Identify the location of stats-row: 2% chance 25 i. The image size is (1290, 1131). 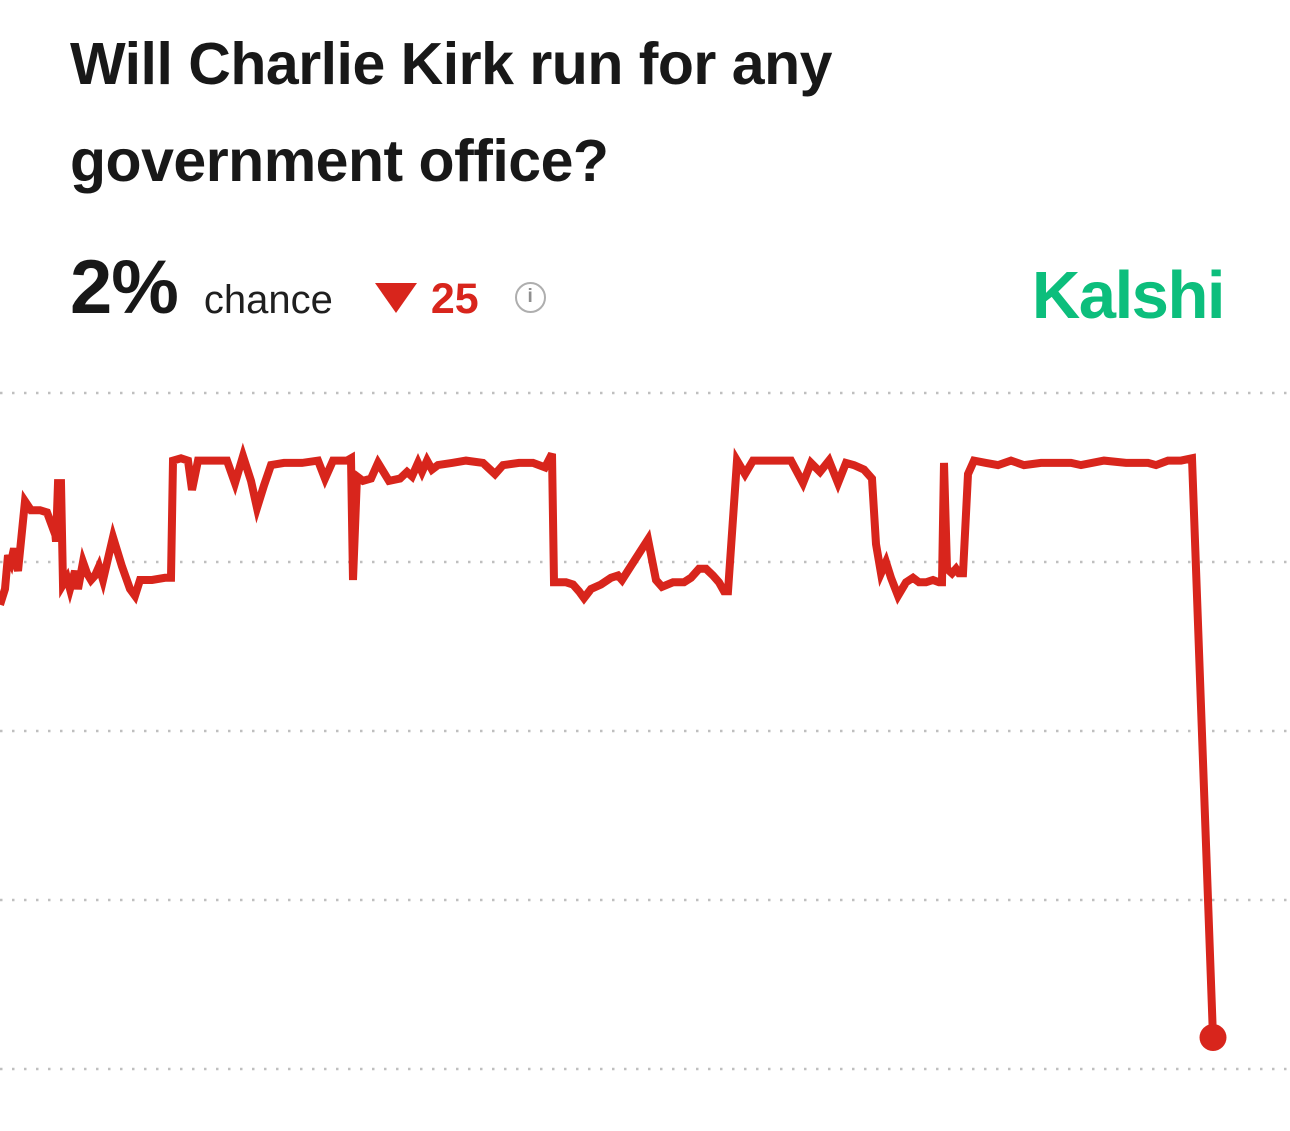
(308, 288).